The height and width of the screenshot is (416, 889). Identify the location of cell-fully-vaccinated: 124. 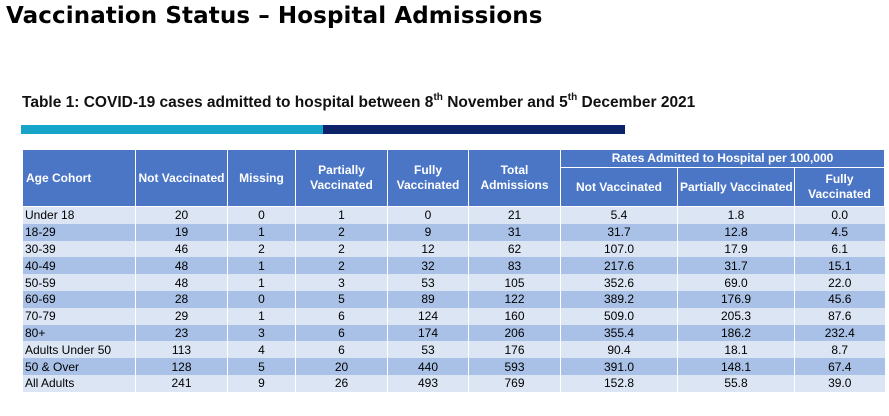
(428, 316).